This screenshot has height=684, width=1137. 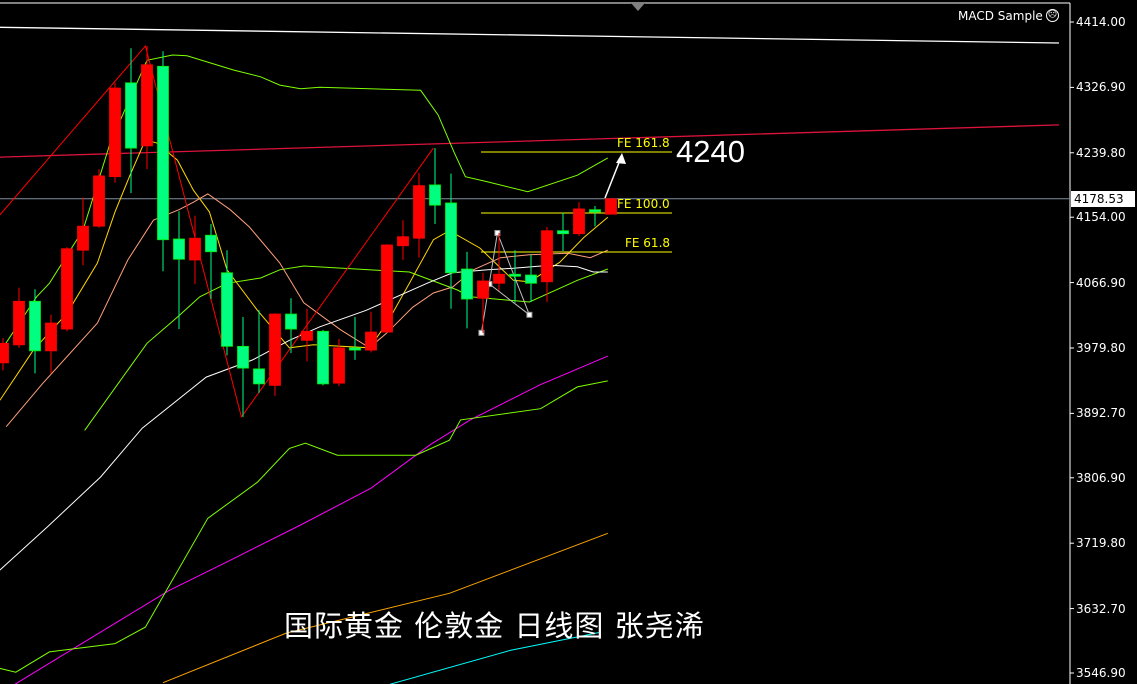 I want to click on price-axis-label: 4239.80, so click(x=1101, y=152).